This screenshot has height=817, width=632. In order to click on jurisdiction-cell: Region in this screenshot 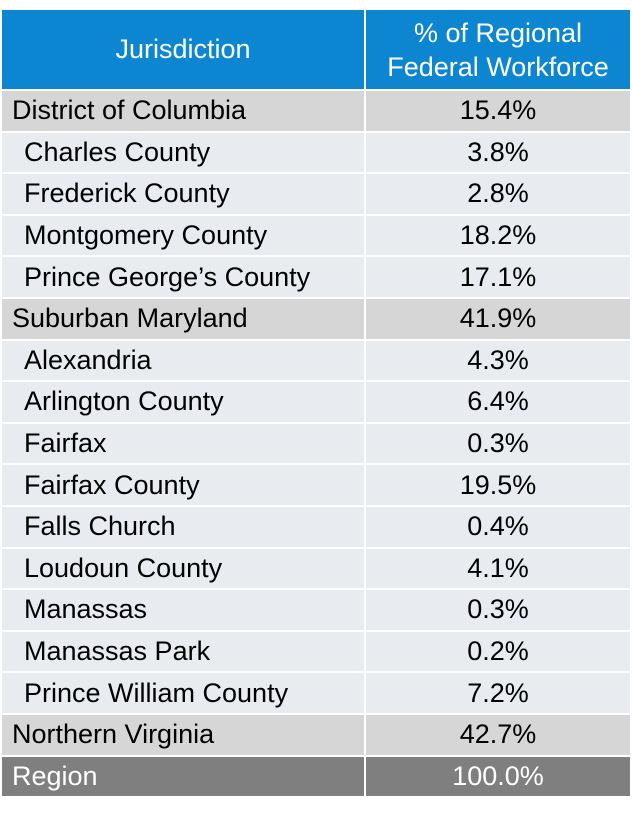, I will do `click(184, 776)`.